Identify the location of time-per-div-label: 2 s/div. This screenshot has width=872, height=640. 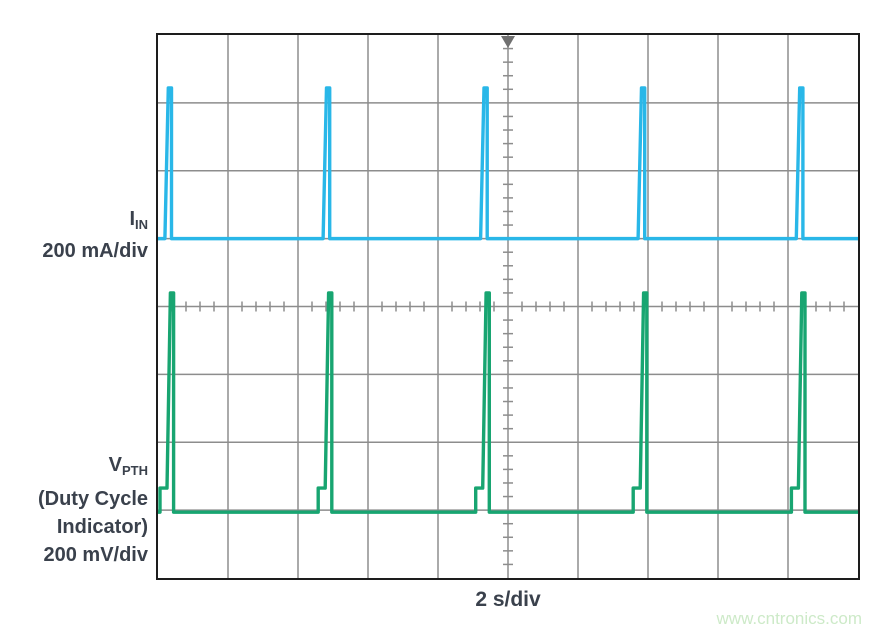
(508, 599).